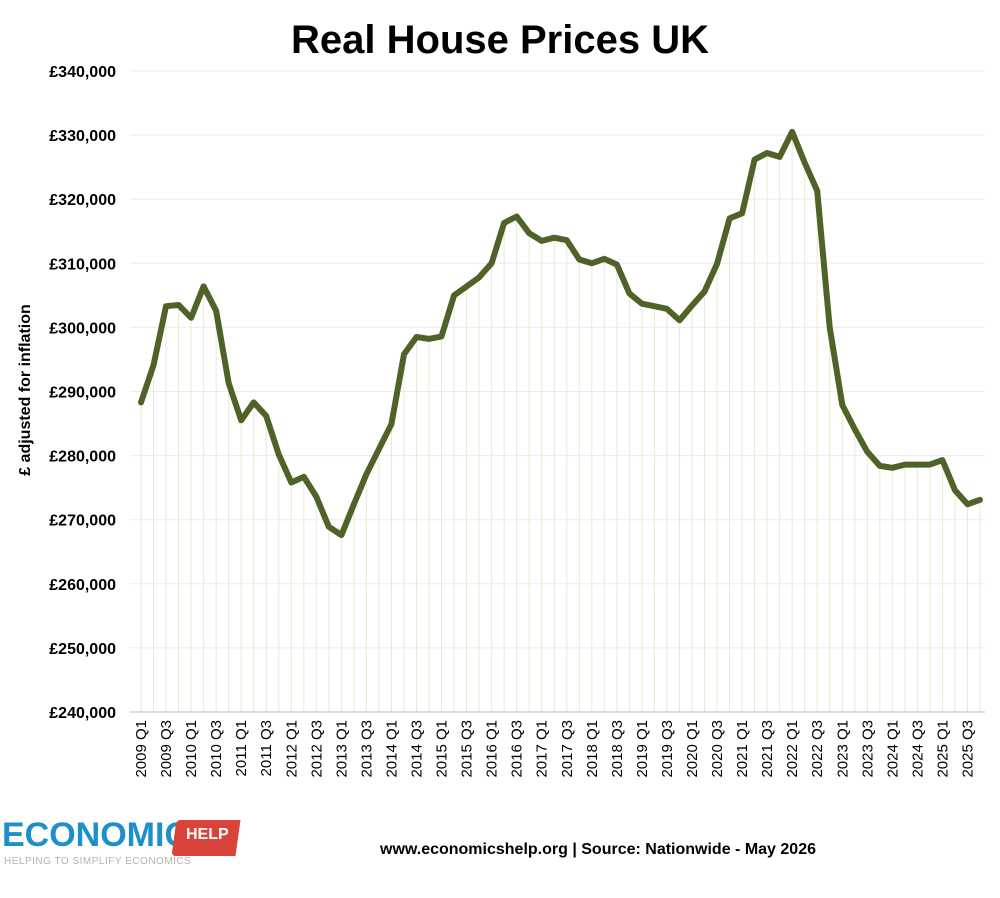 This screenshot has width=1000, height=898. What do you see at coordinates (82, 457) in the screenshot?
I see `y-tick-label: £280,000` at bounding box center [82, 457].